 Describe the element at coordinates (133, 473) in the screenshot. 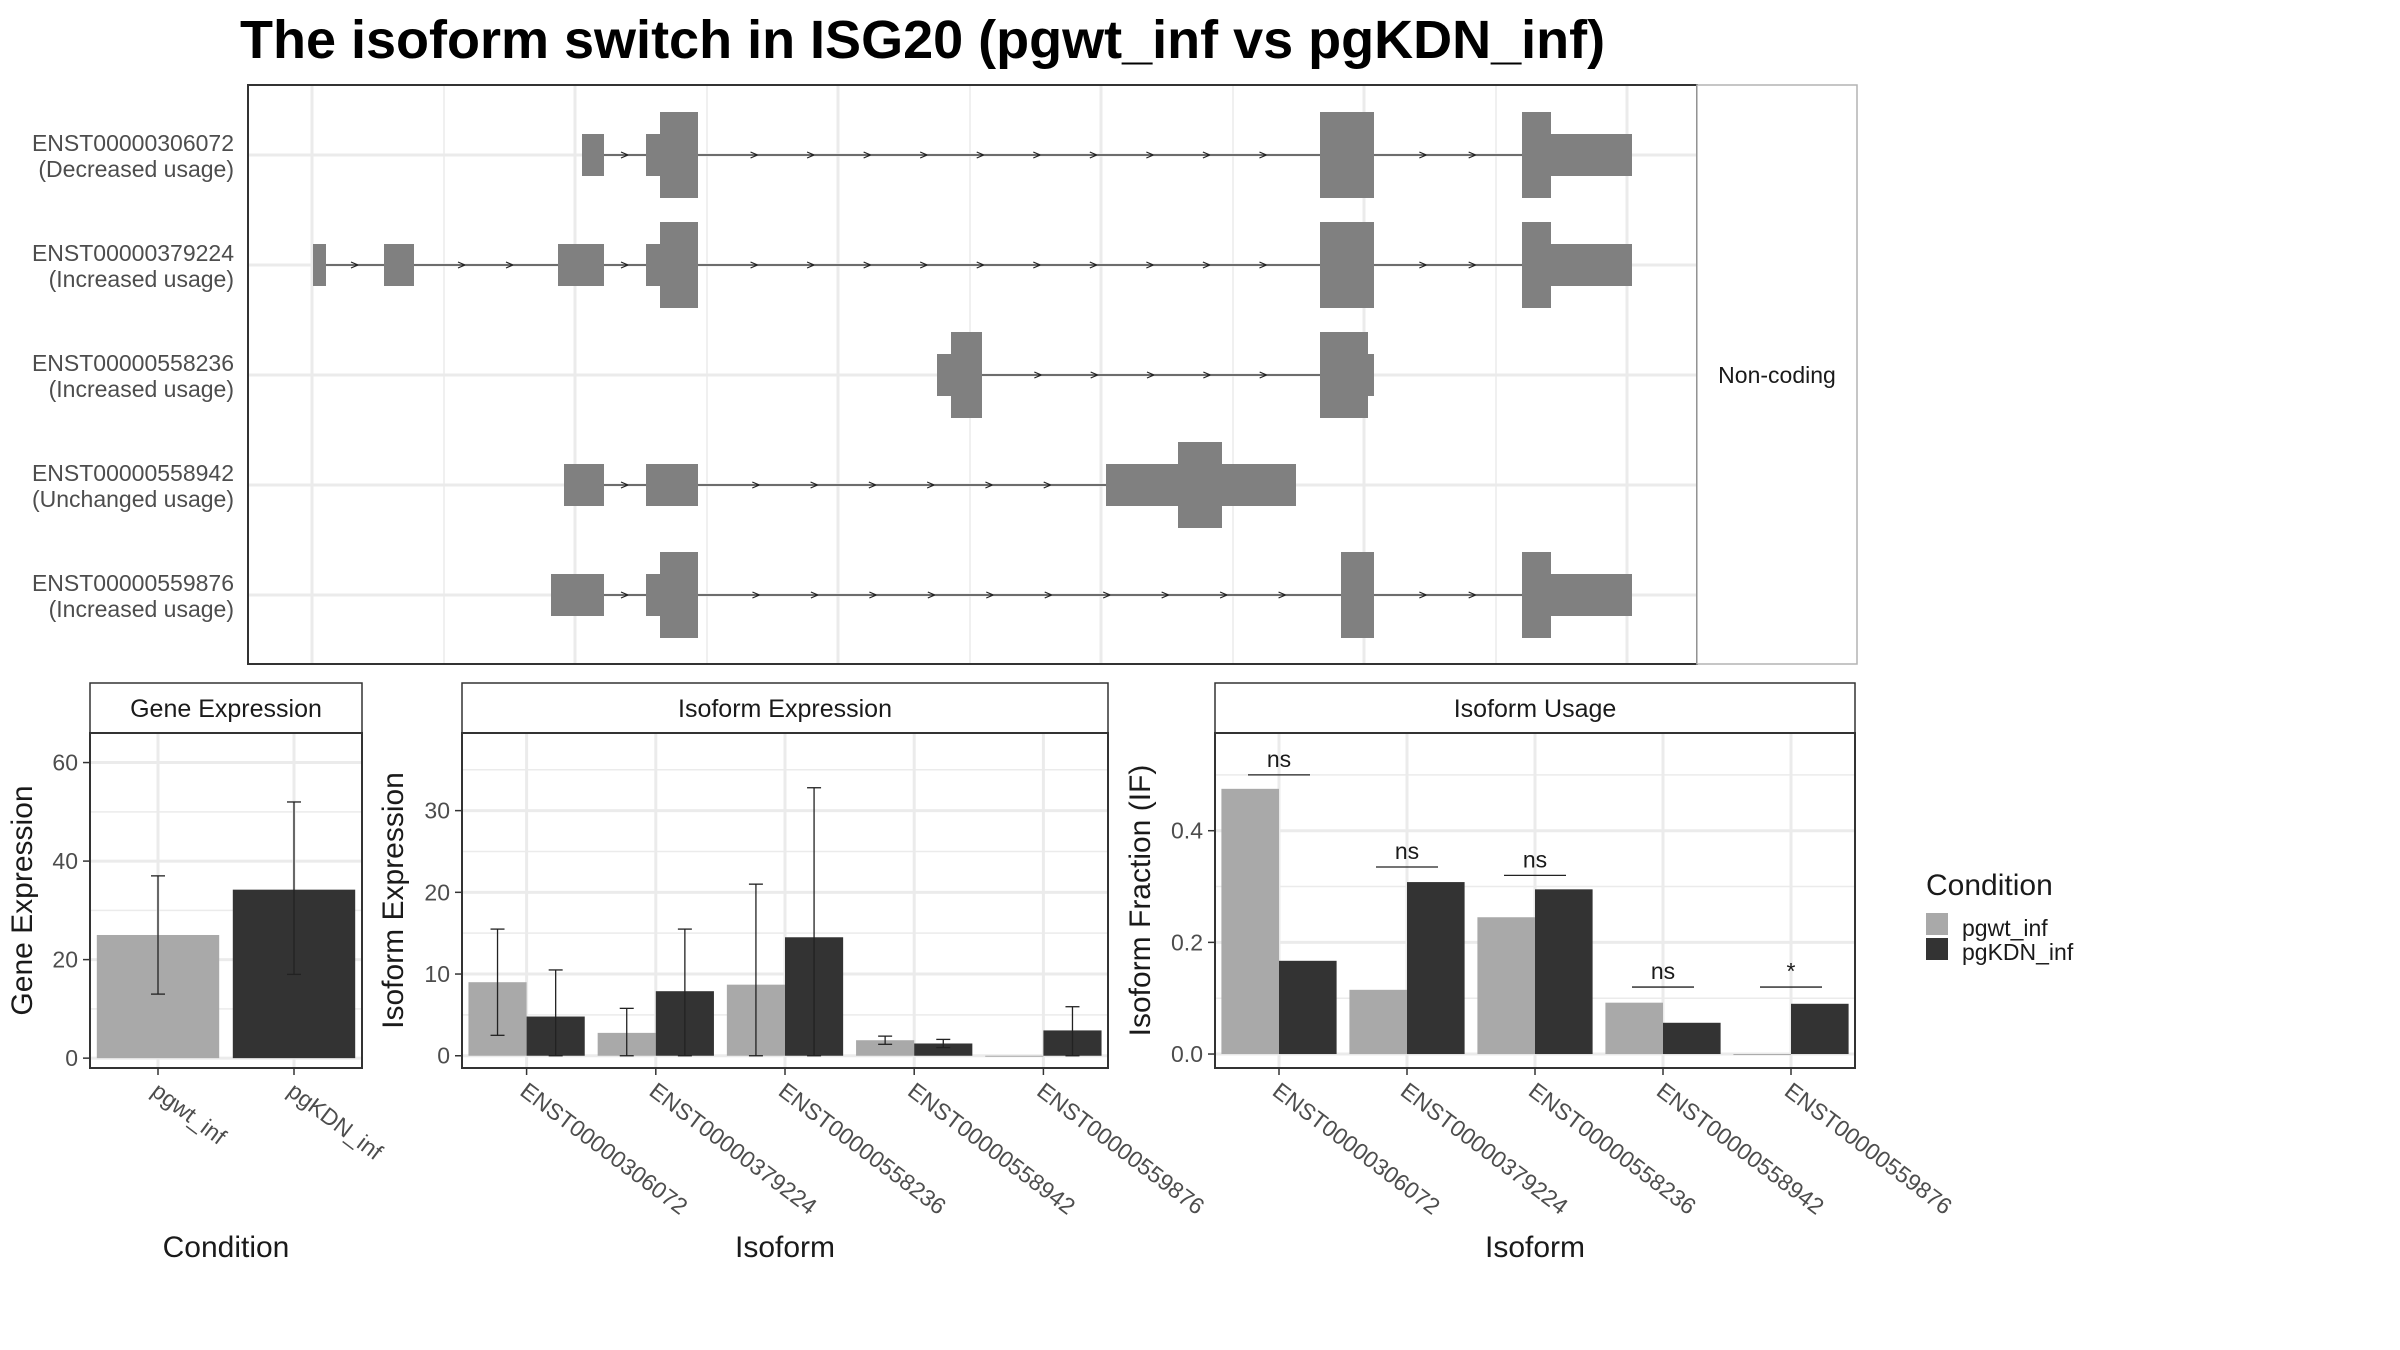

I see `isoform-id-label: ENST00000558942` at that location.